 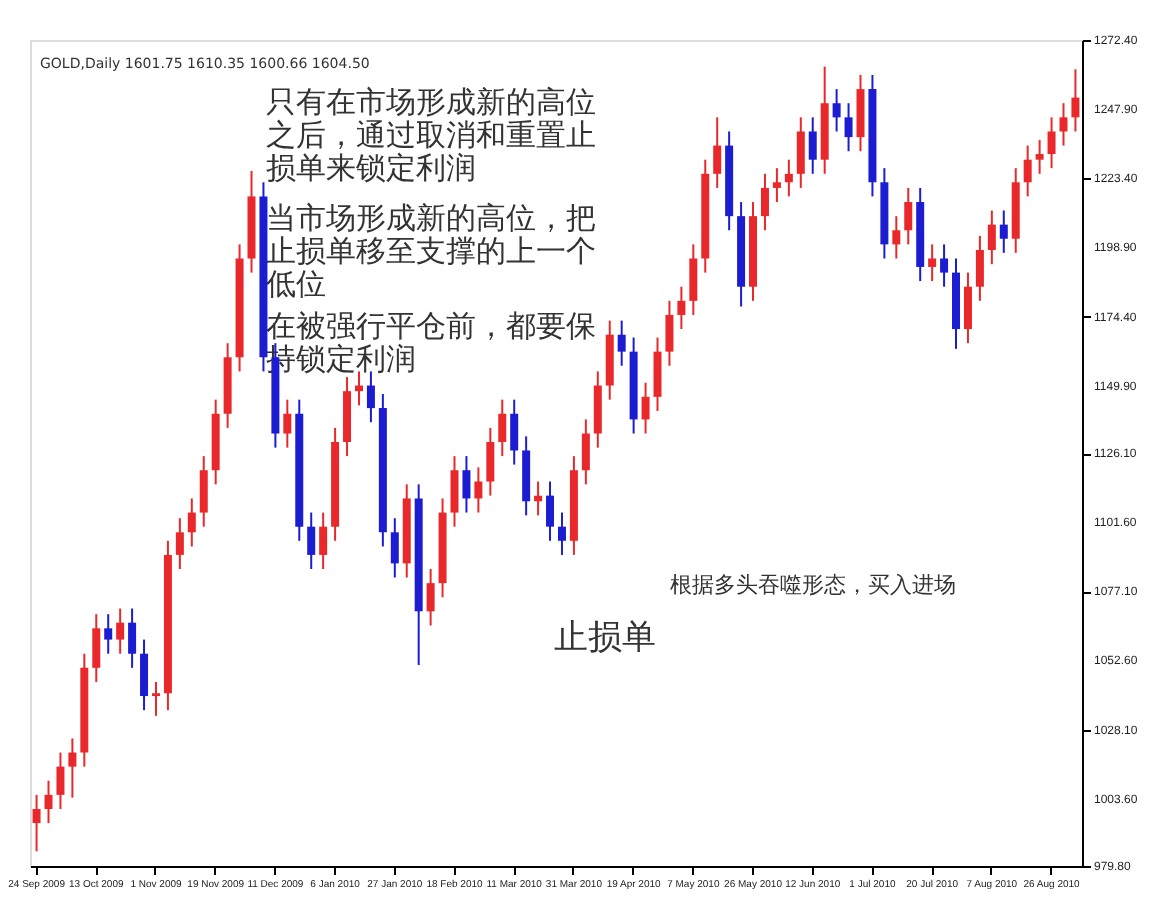 What do you see at coordinates (605, 638) in the screenshot?
I see `annotation: 止损单` at bounding box center [605, 638].